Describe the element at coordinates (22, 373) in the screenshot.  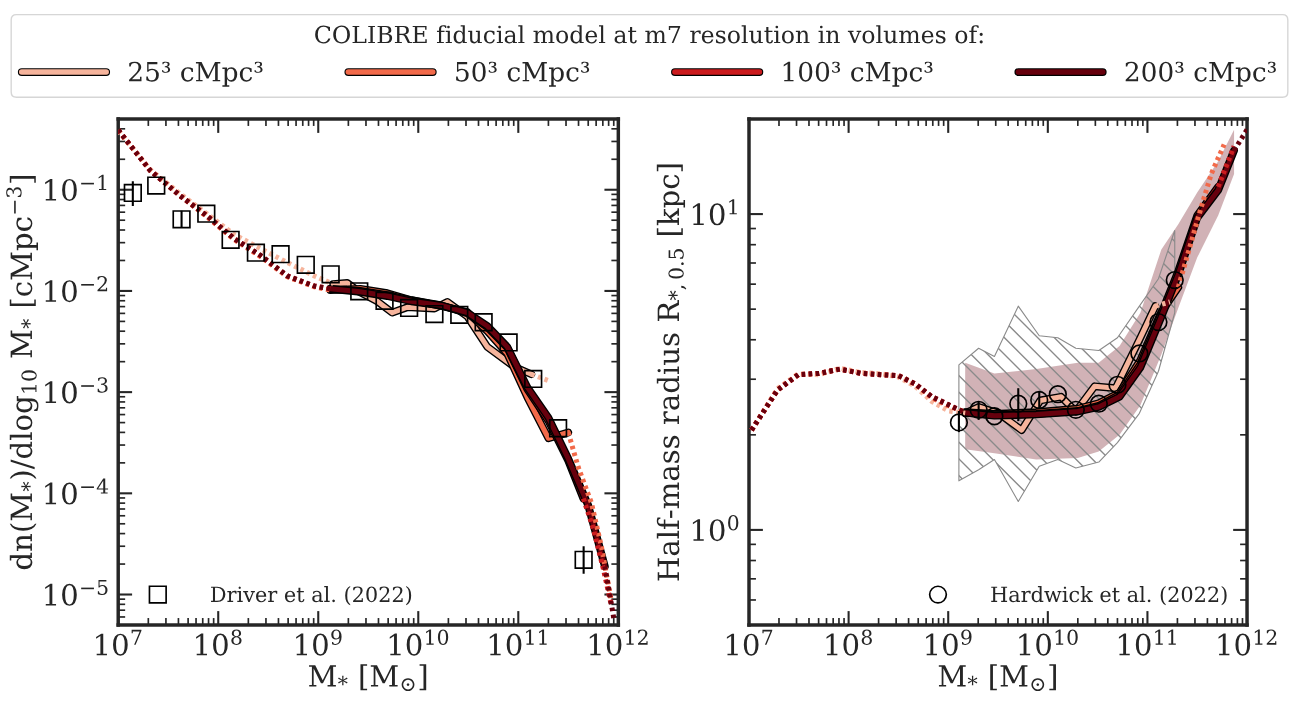
I see `text: dn(M$_{*}$)/dlog$_{10}$ M$_{*}$ [cMpc$^{−3}$]` at that location.